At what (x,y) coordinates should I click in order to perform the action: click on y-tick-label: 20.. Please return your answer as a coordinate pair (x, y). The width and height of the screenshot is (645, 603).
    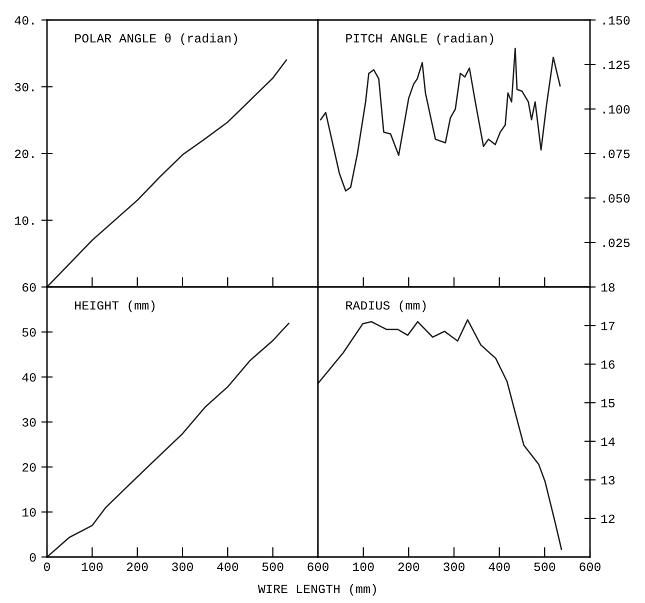
    Looking at the image, I should click on (24, 154).